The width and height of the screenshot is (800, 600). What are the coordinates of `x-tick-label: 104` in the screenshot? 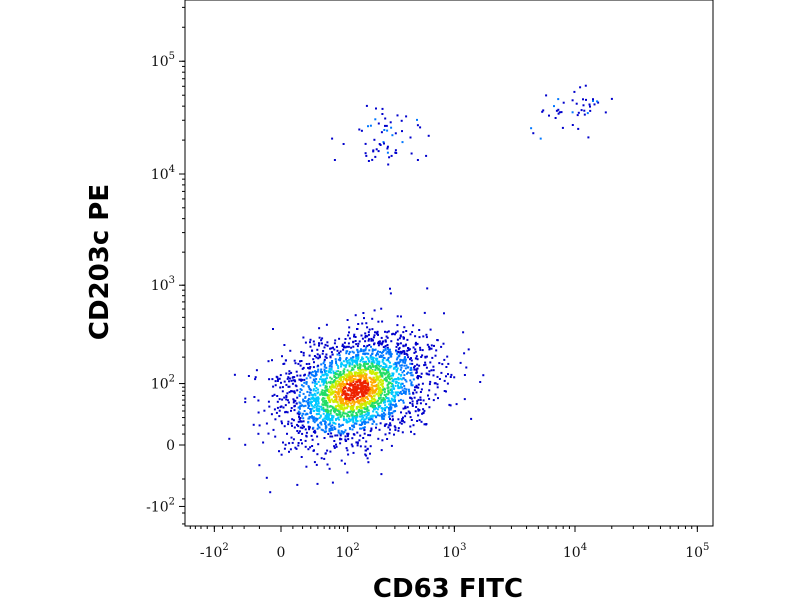 It's located at (575, 551).